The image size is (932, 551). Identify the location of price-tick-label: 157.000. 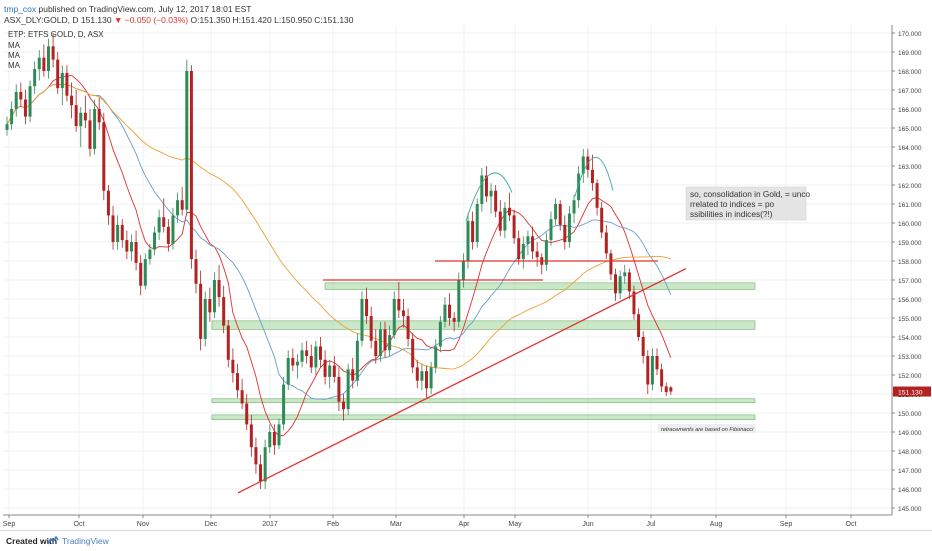
(910, 281).